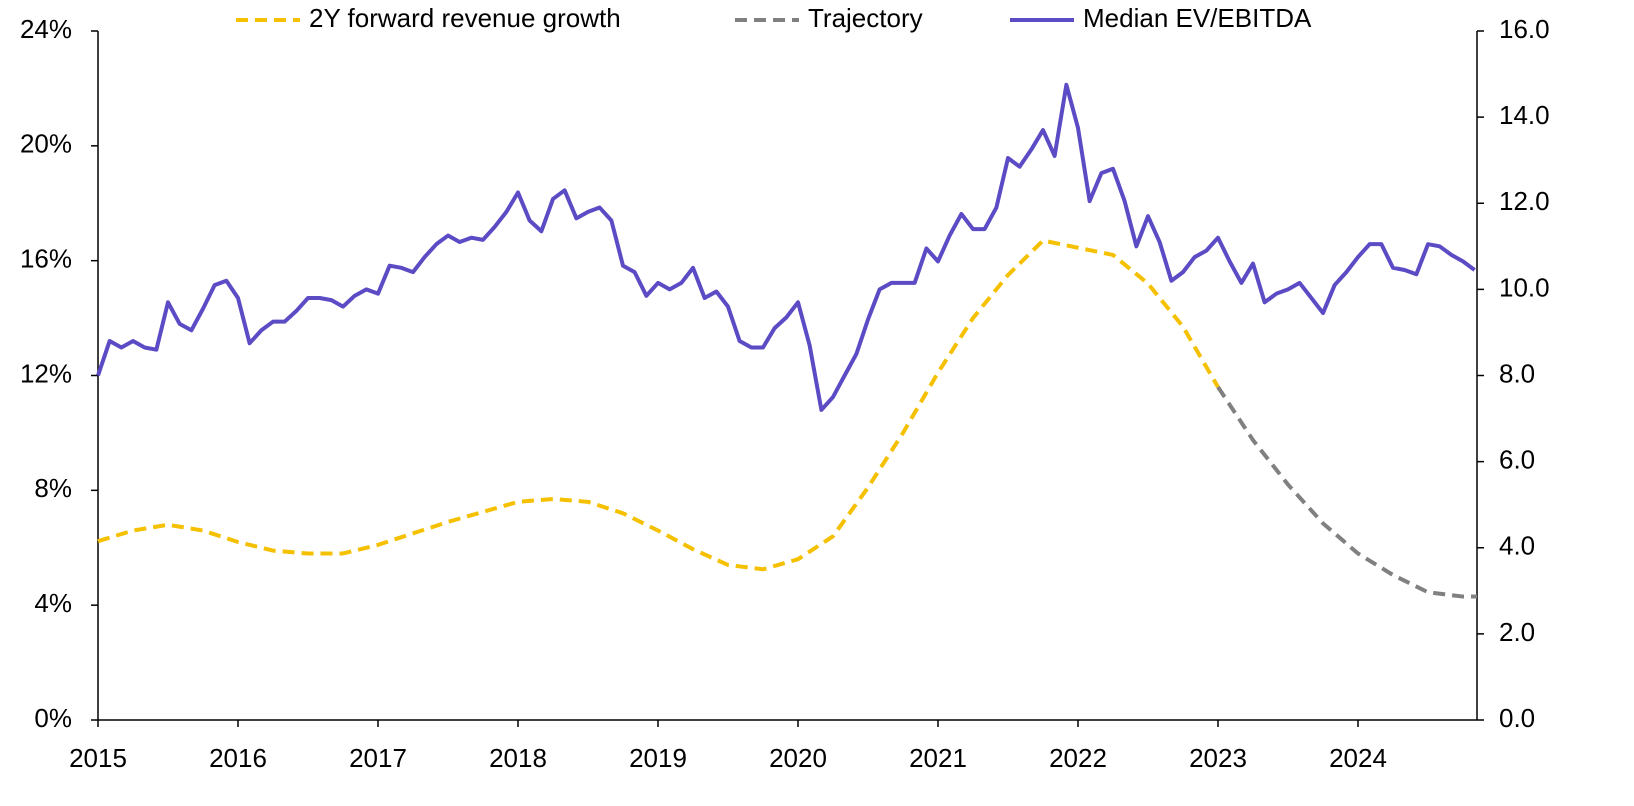 This screenshot has width=1634, height=806. I want to click on y2-tick-label: 6.0, so click(1517, 460).